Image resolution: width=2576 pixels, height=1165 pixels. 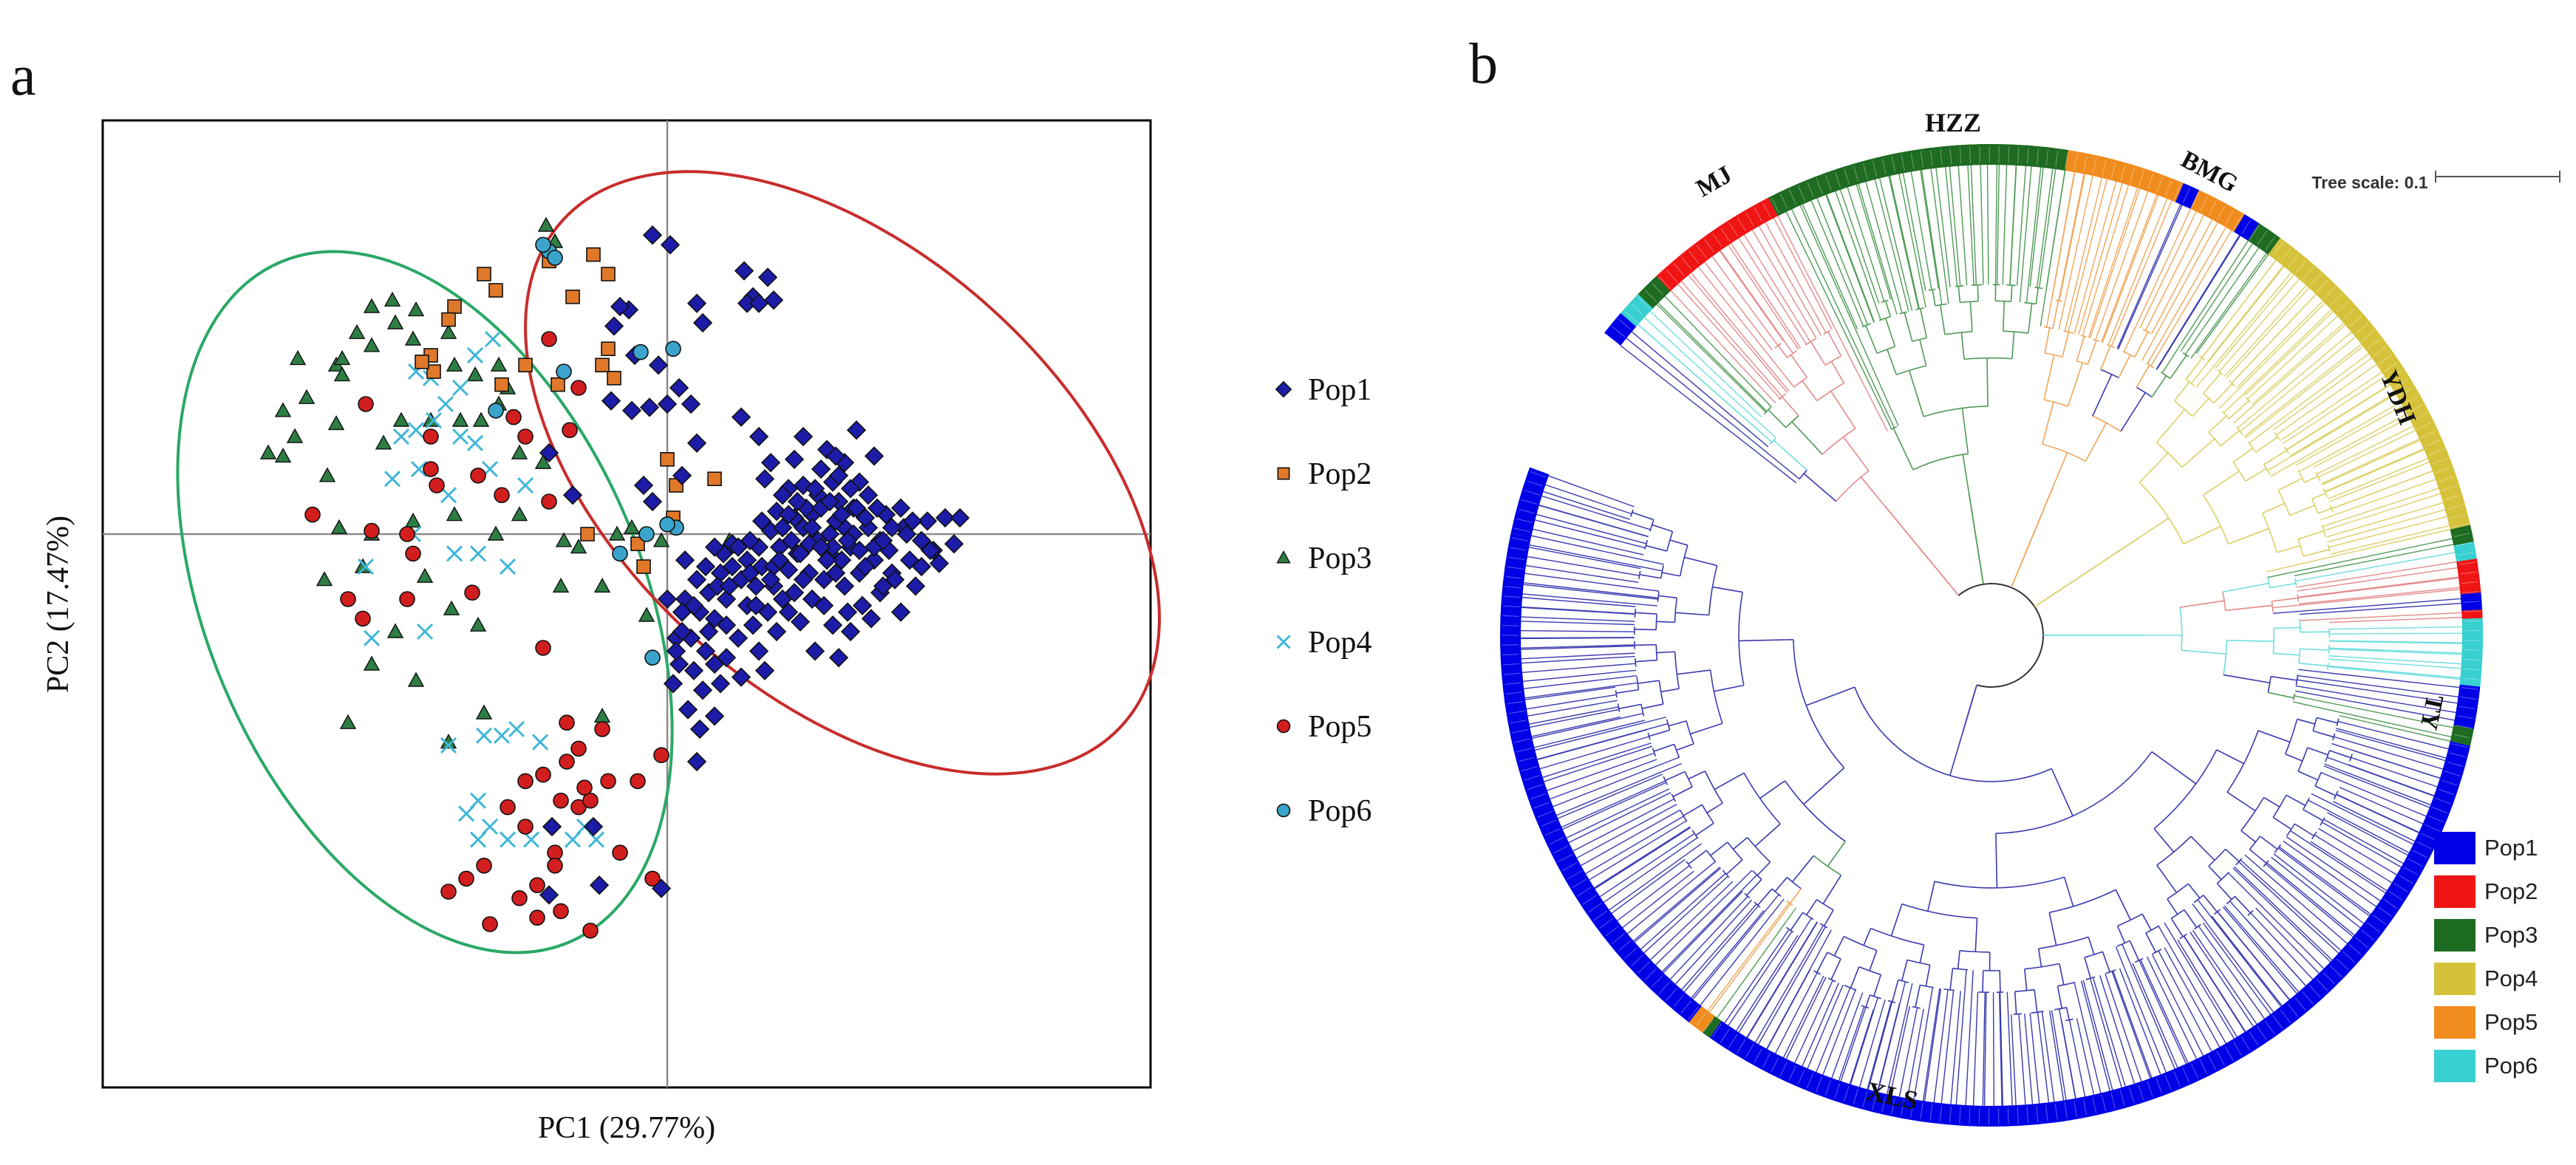 I want to click on ellipse-group-left, so click(x=425, y=602).